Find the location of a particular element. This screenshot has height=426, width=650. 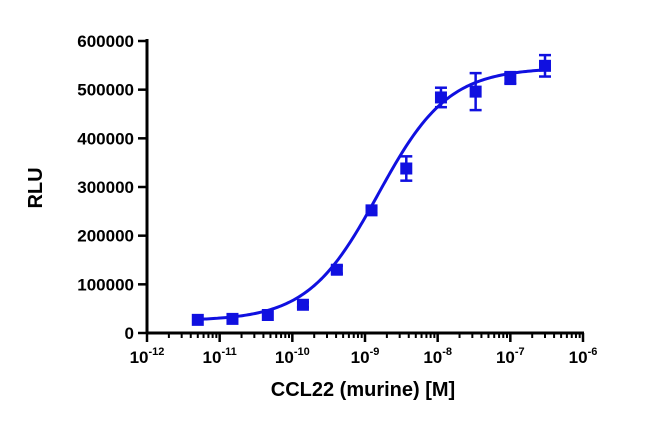

y-axis-ticks: 0 100000 200000 300000 400000 500000 600000 is located at coordinates (112, 187).